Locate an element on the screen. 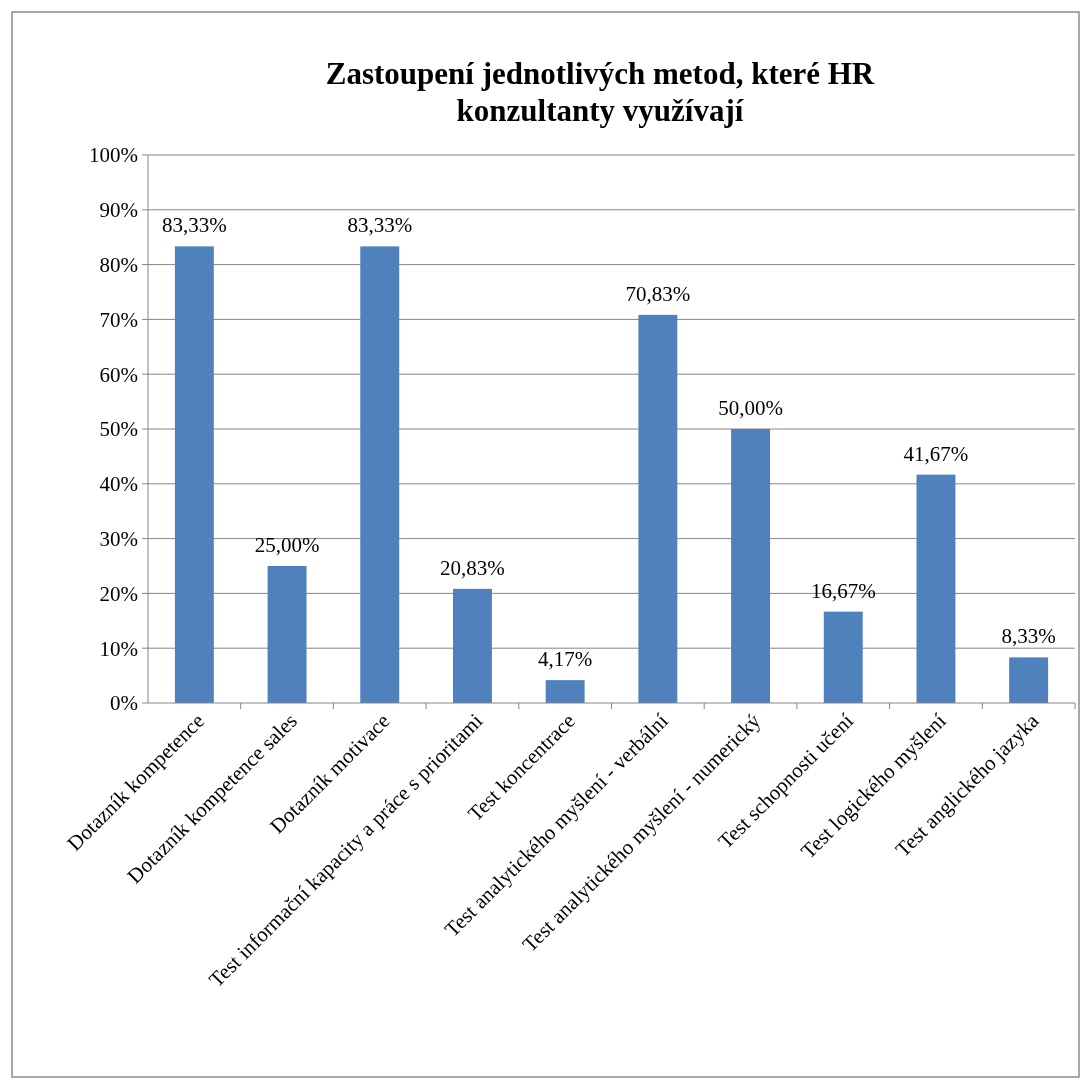 This screenshot has width=1091, height=1089. data-label: 50,00% is located at coordinates (750, 408).